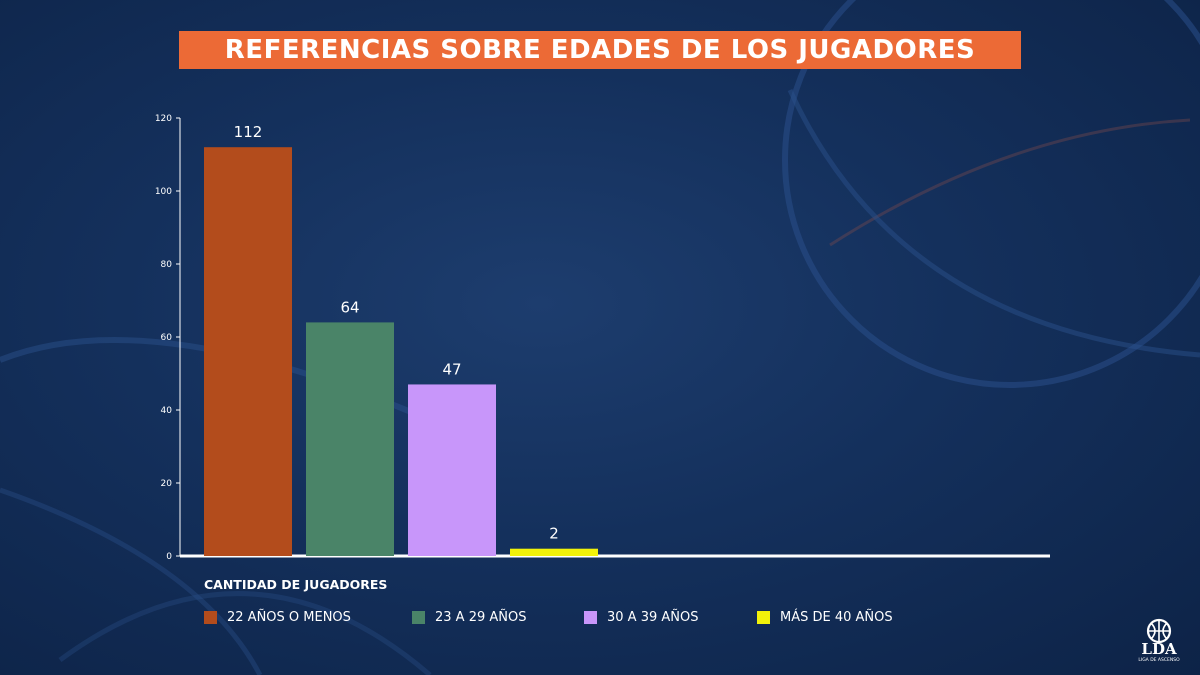  What do you see at coordinates (836, 617) in the screenshot?
I see `legend-label: MÁS DE 40 AÑOS` at bounding box center [836, 617].